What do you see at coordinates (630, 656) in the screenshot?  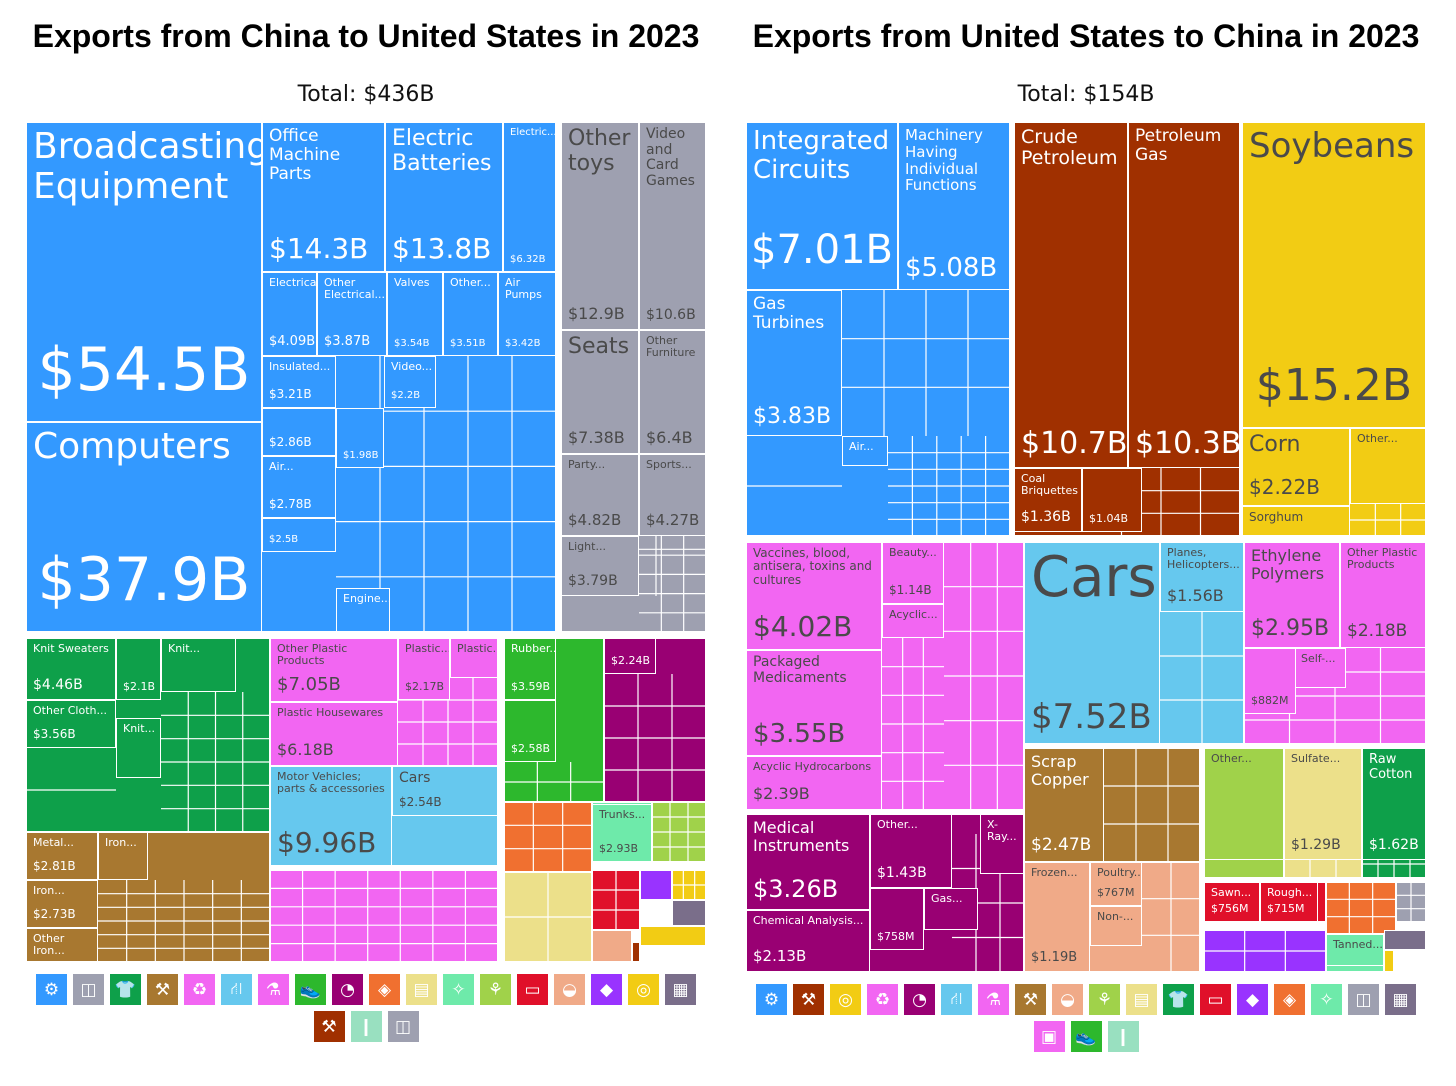 I see `treemap-tile: $2.24B` at bounding box center [630, 656].